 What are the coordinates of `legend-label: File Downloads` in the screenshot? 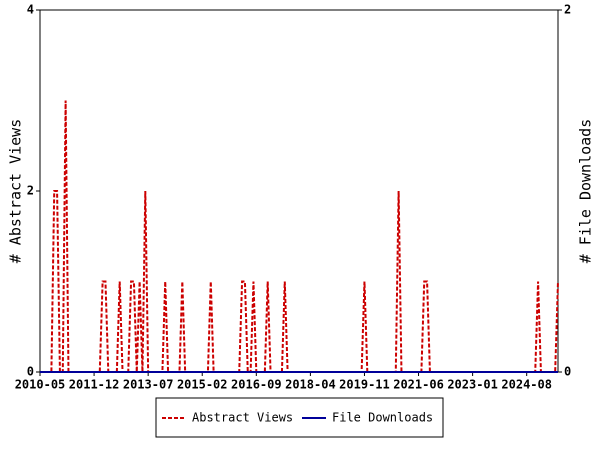 It's located at (382, 418).